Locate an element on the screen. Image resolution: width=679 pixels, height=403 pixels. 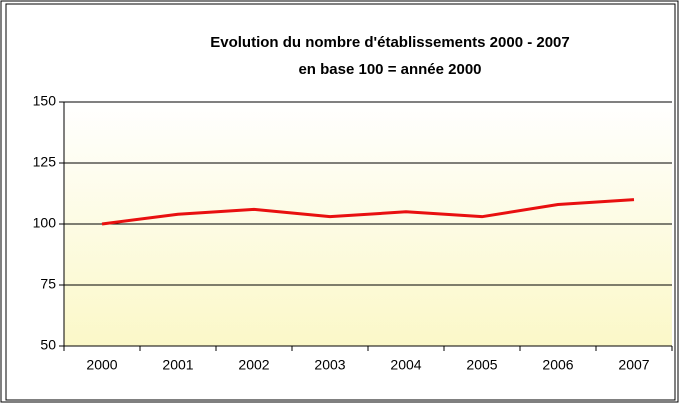
line-series is located at coordinates (368, 212).